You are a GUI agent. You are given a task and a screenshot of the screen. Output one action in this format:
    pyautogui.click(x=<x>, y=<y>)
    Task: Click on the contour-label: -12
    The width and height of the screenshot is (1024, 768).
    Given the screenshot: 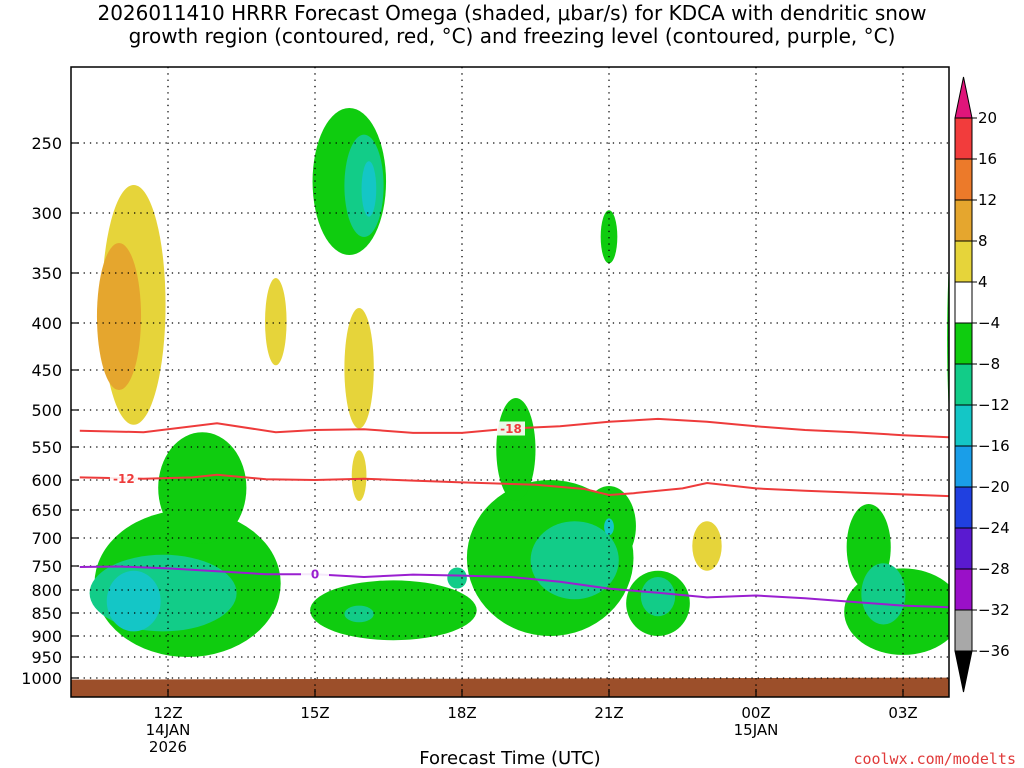 What is the action you would take?
    pyautogui.click(x=124, y=479)
    